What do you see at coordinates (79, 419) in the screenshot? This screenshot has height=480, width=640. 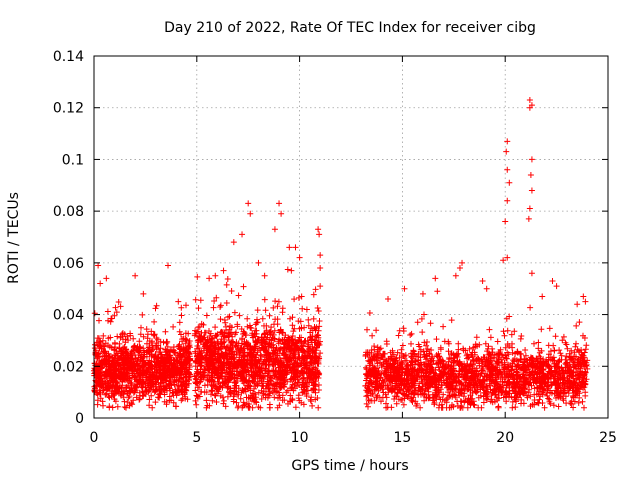 I see `y-tick-label: 0` at bounding box center [79, 419].